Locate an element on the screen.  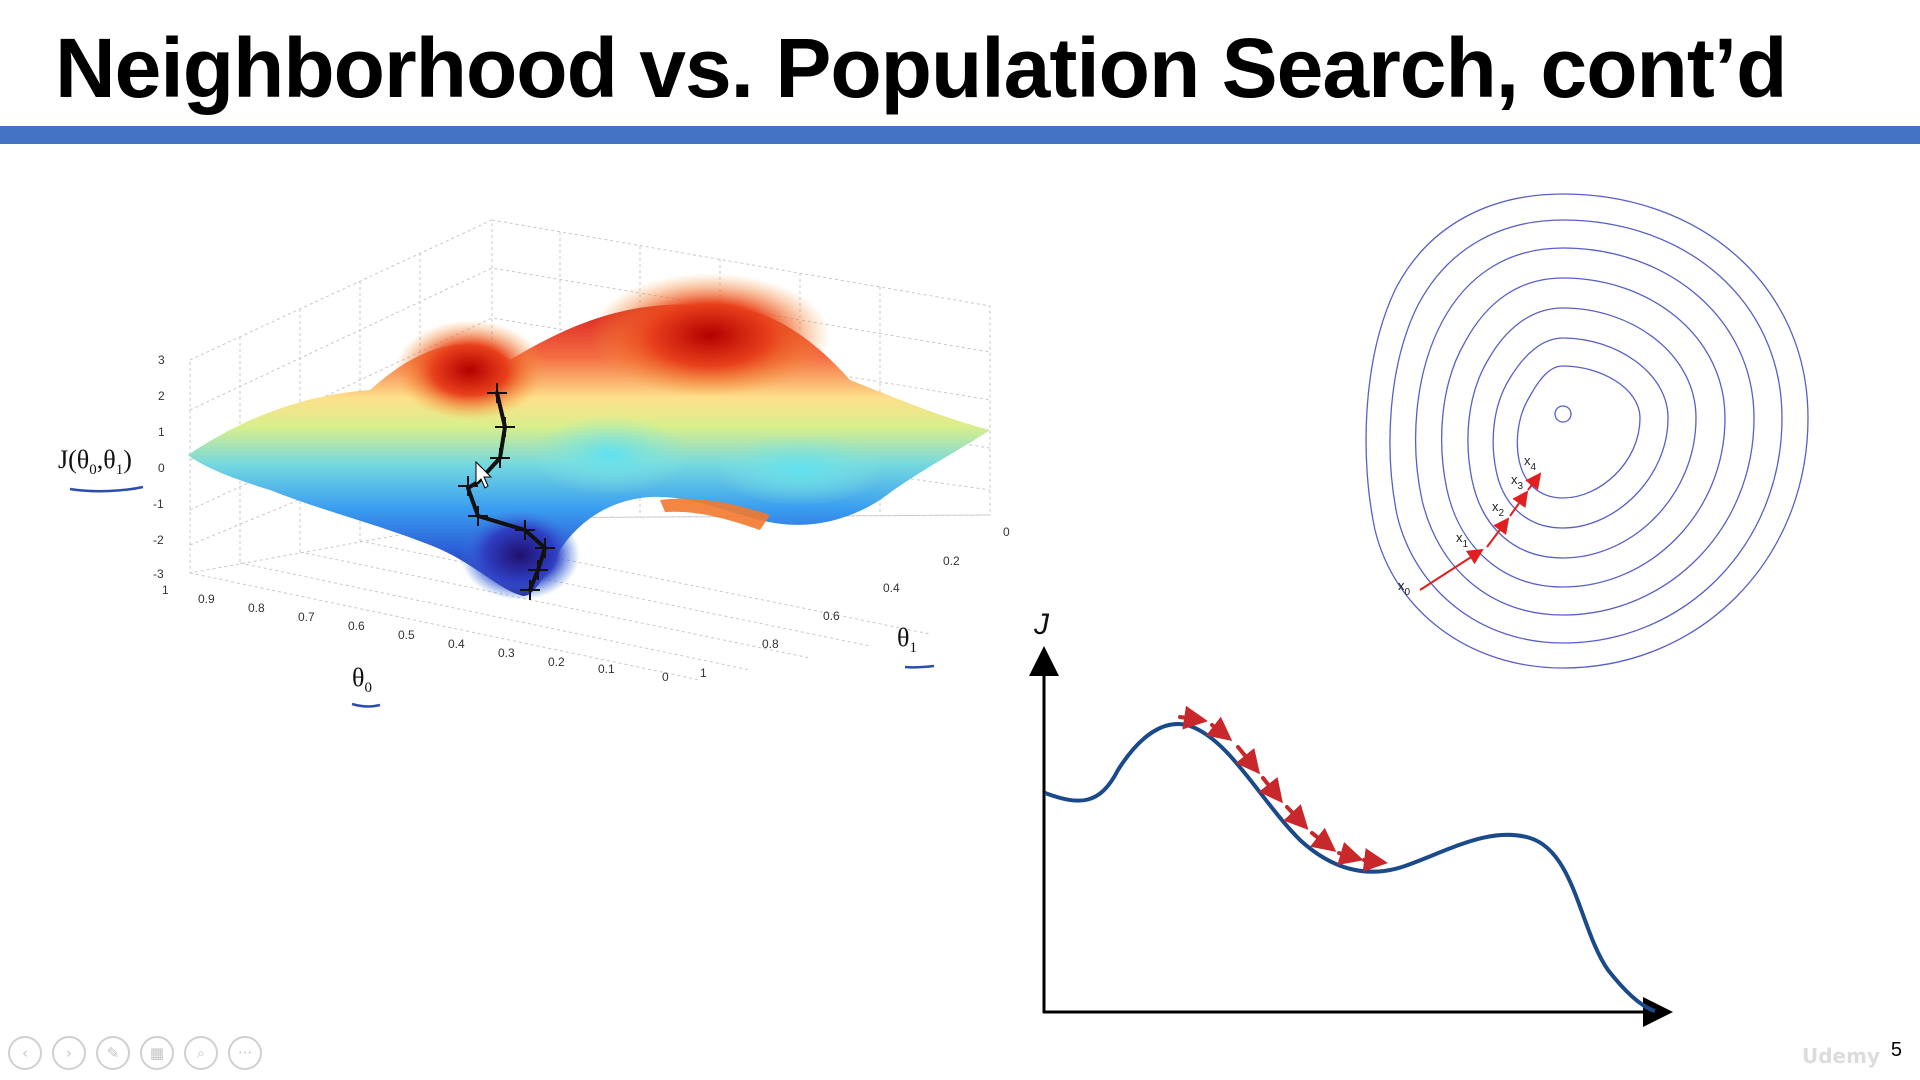
y-tick: 0.4 is located at coordinates (891, 588).